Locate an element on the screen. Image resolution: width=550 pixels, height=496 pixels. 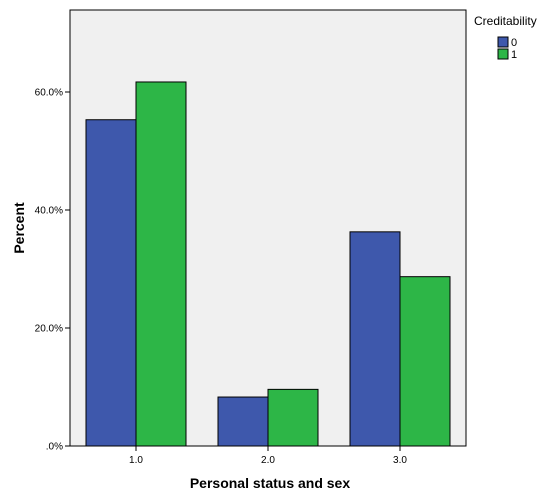
legend-title: Creditability is located at coordinates (505, 21).